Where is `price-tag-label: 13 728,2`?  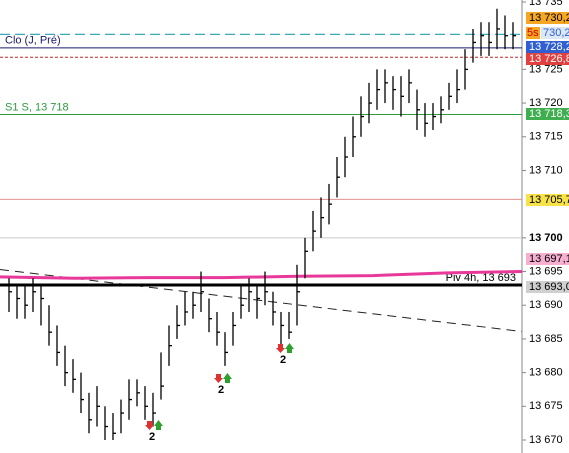
price-tag-label: 13 728,2 is located at coordinates (549, 47).